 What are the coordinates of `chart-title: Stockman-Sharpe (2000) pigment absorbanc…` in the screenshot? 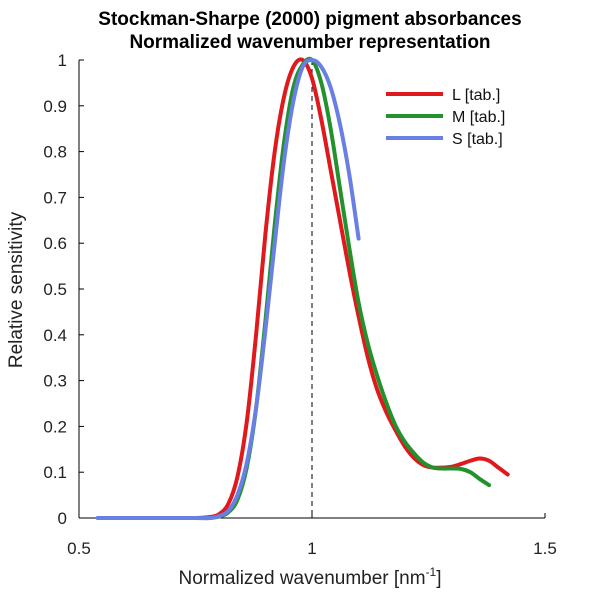 It's located at (309, 19).